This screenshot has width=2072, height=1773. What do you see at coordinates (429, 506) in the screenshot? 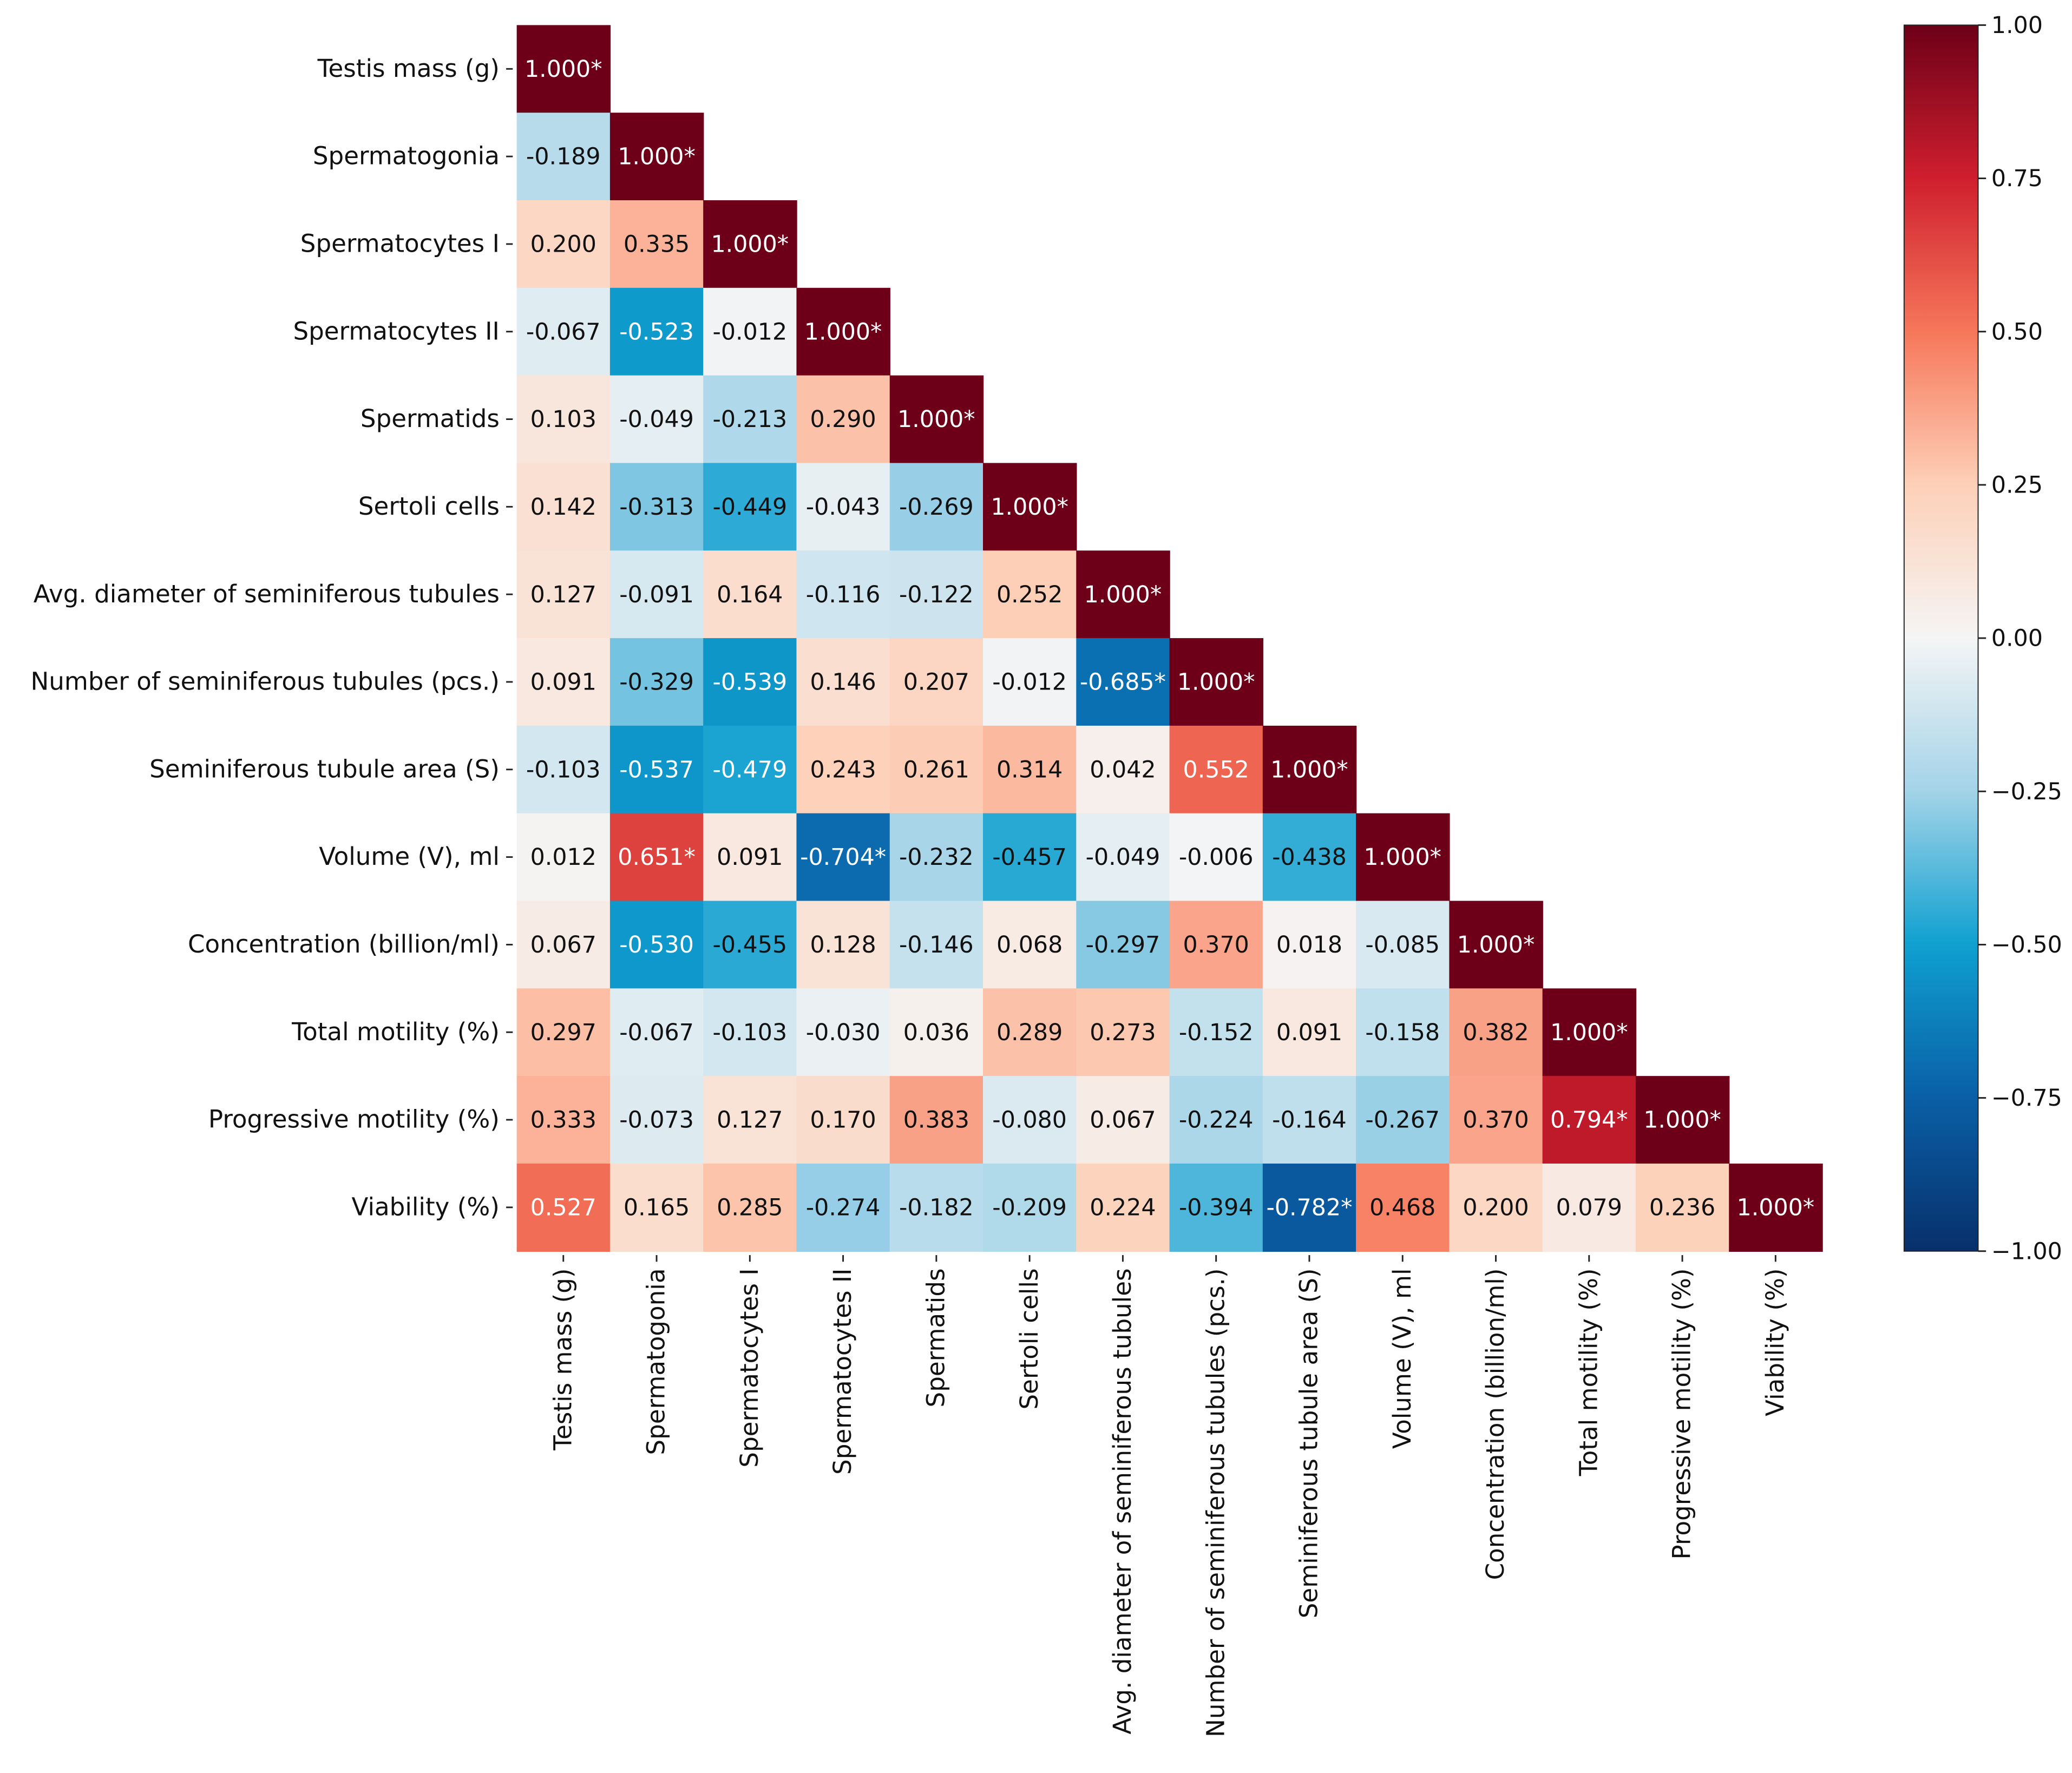
I see `y-tick-label: Sertoli cells` at bounding box center [429, 506].